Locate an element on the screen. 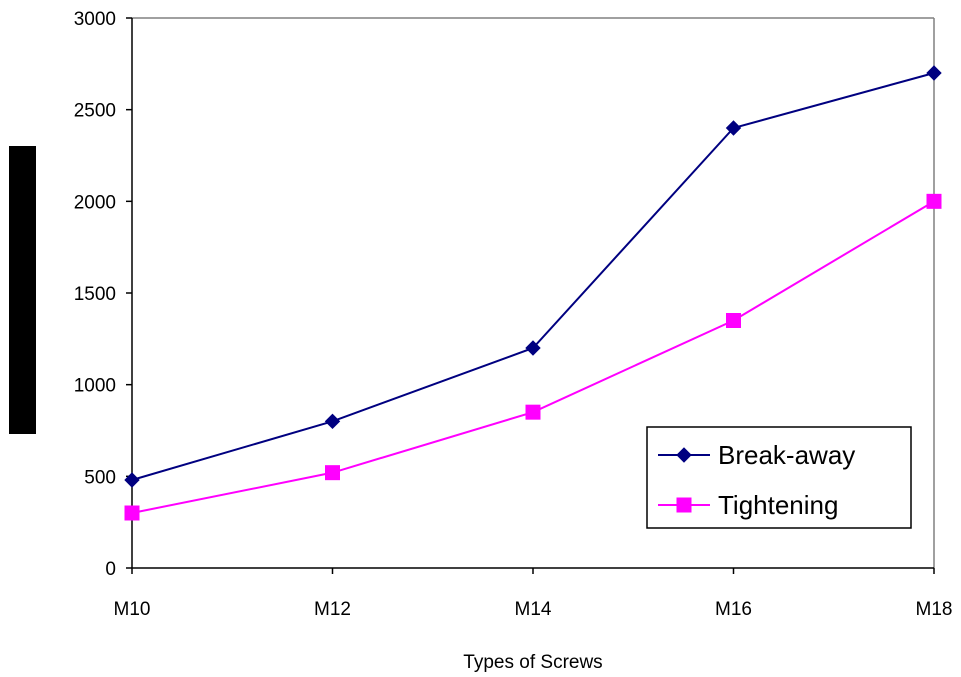 This screenshot has height=677, width=961. redacted-ylabel-block is located at coordinates (22, 290).